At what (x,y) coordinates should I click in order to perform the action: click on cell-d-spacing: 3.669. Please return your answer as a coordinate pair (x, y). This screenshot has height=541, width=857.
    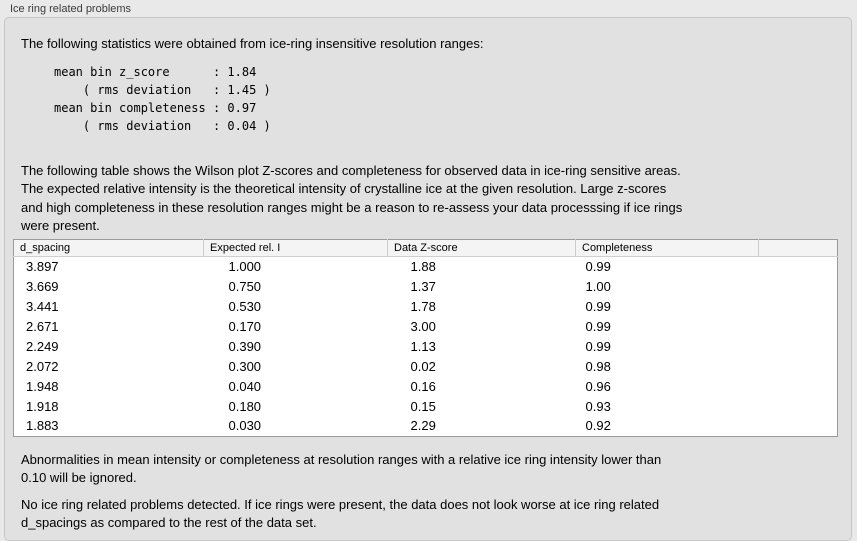
    Looking at the image, I should click on (42, 286).